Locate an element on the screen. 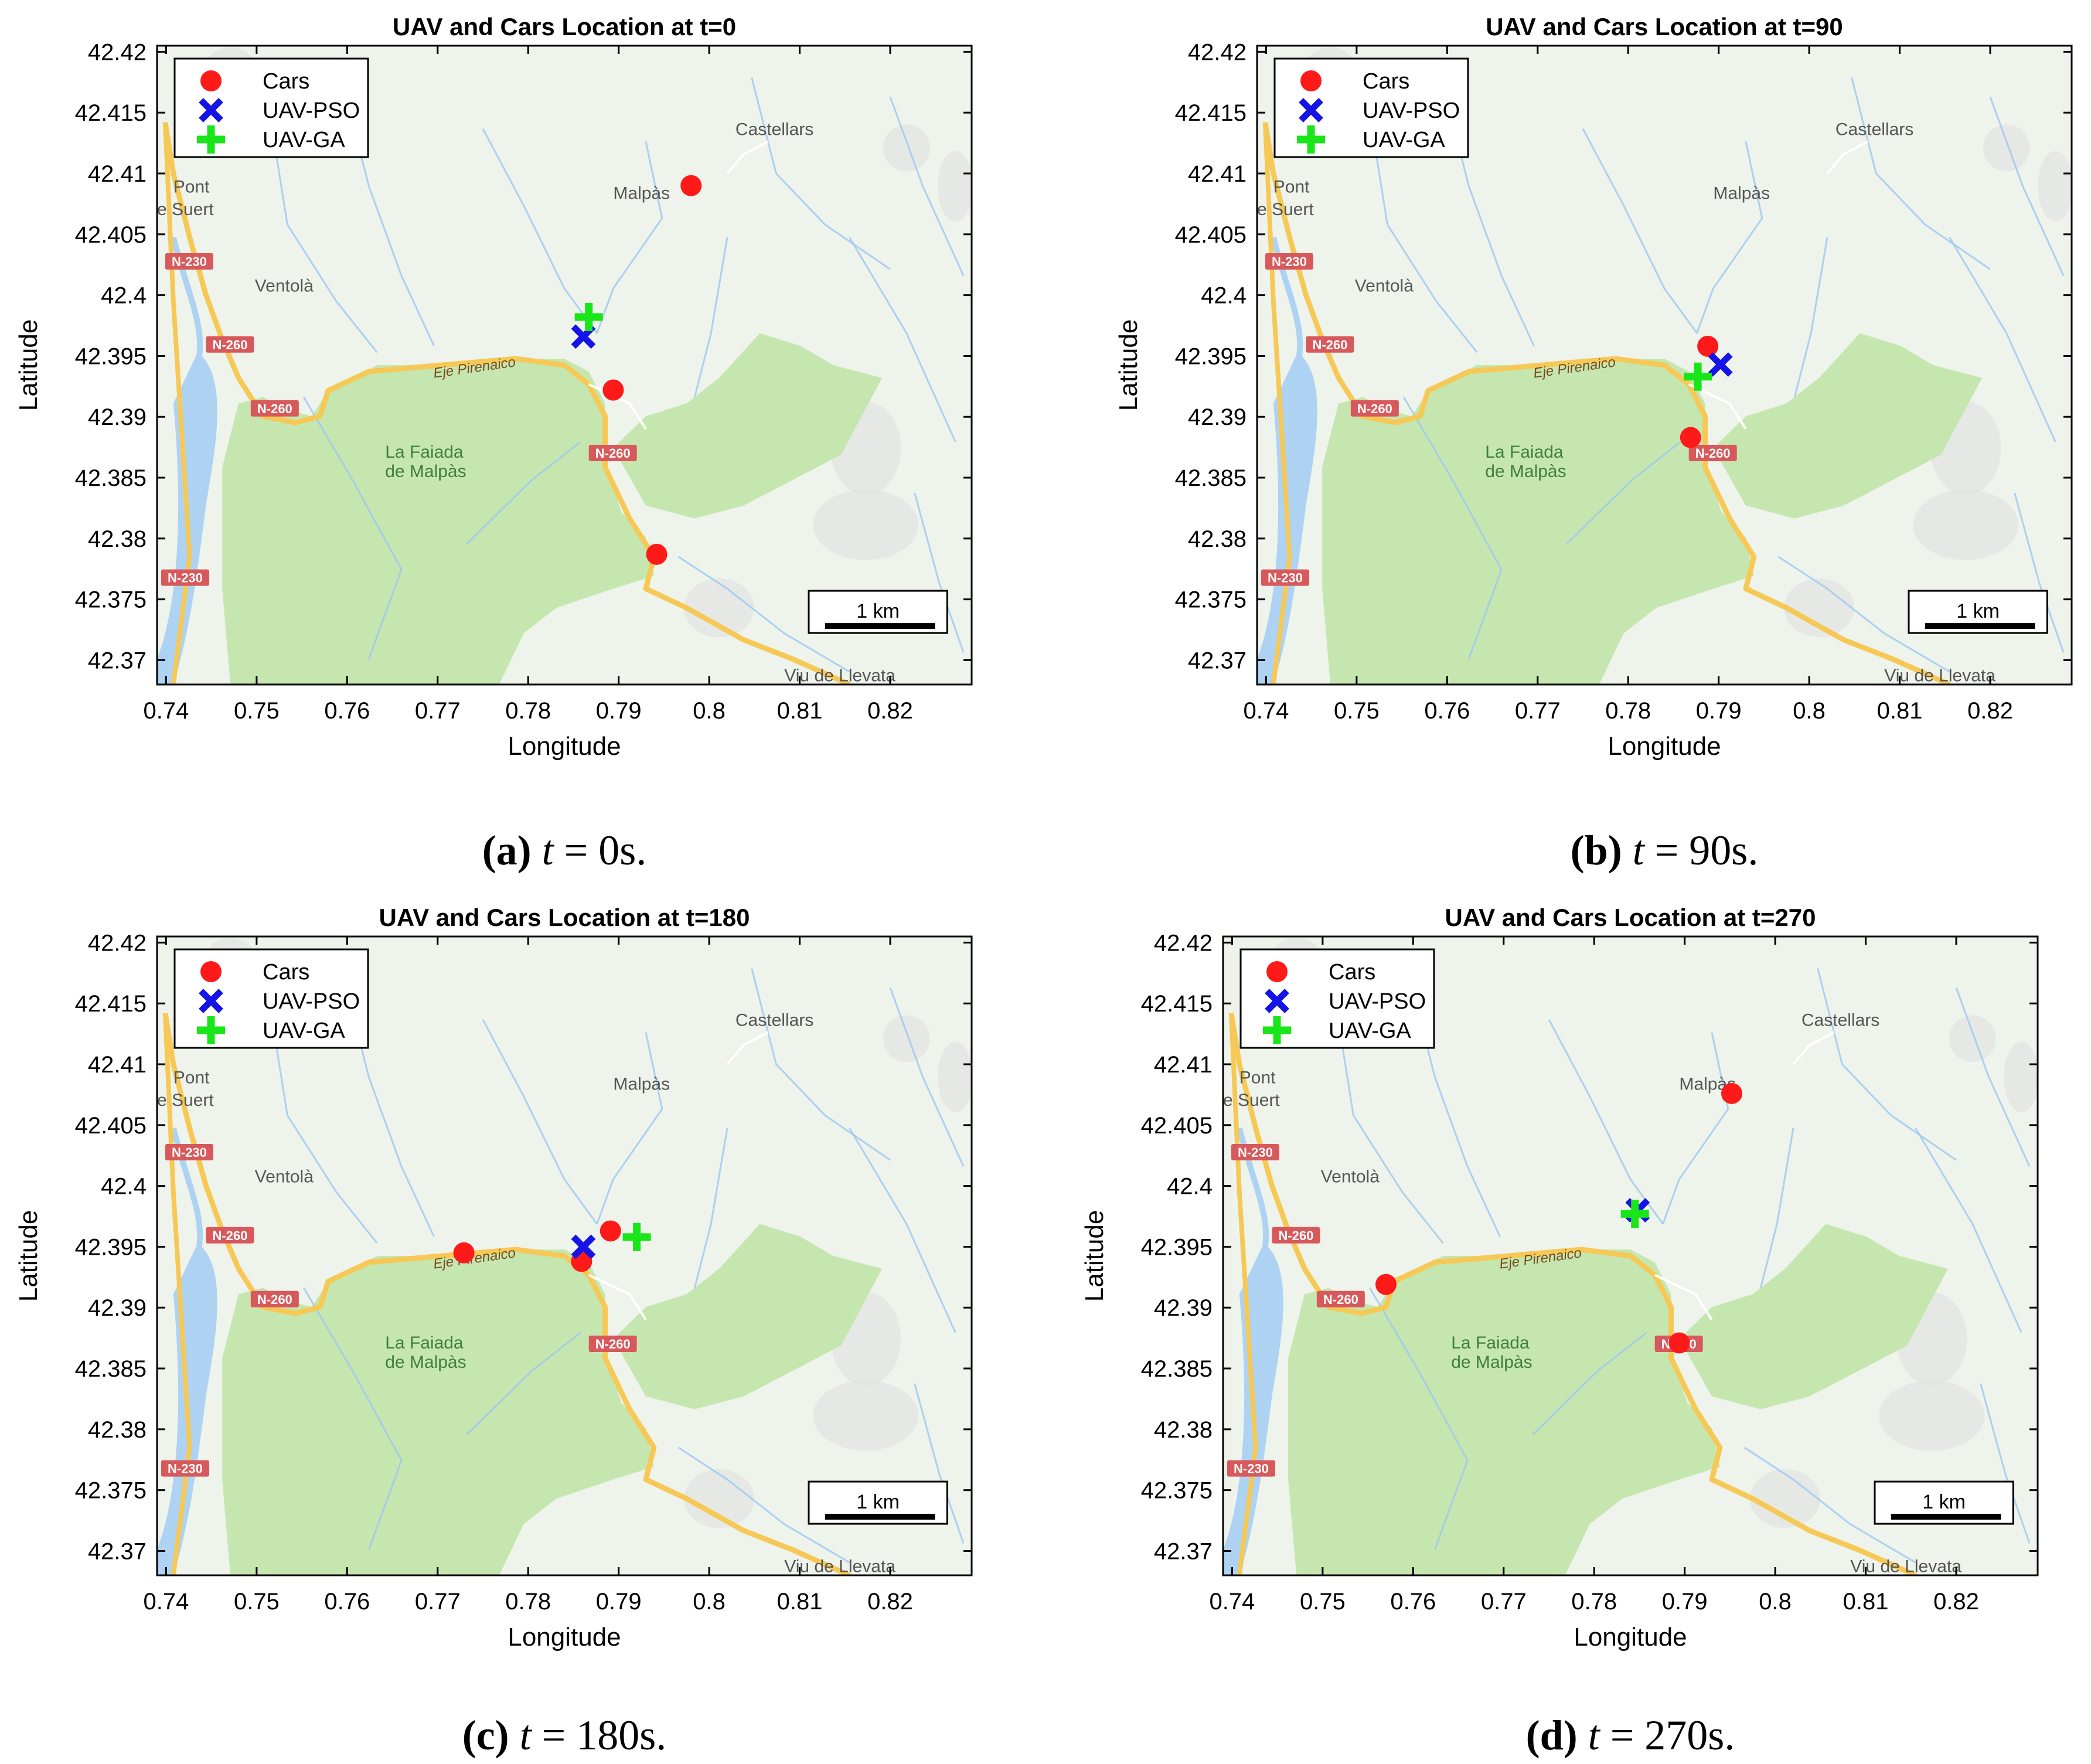  x-axis-label: Longitude is located at coordinates (564, 1637).